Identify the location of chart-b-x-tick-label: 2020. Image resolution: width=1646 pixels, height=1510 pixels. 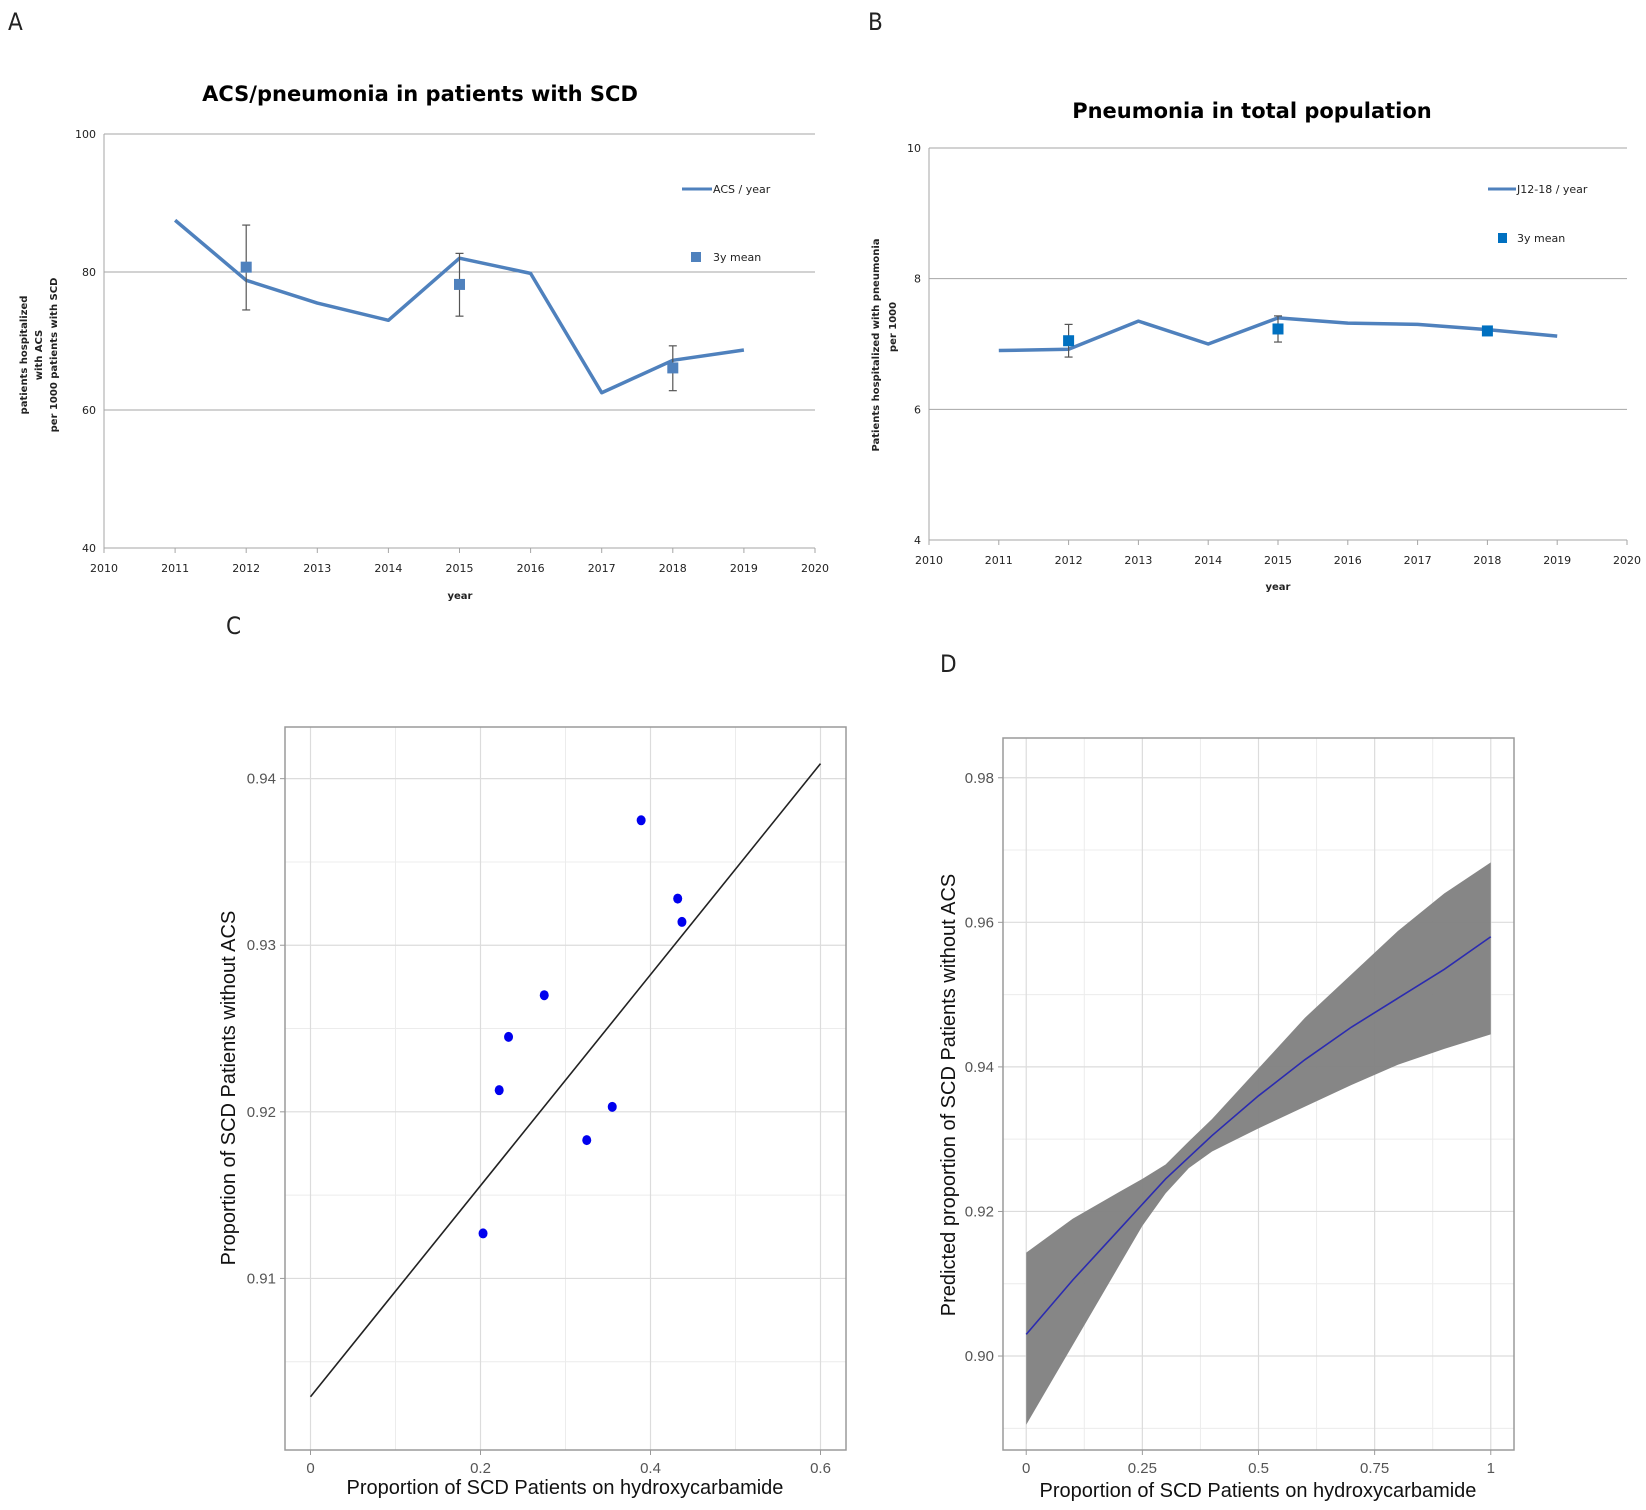
(1627, 560).